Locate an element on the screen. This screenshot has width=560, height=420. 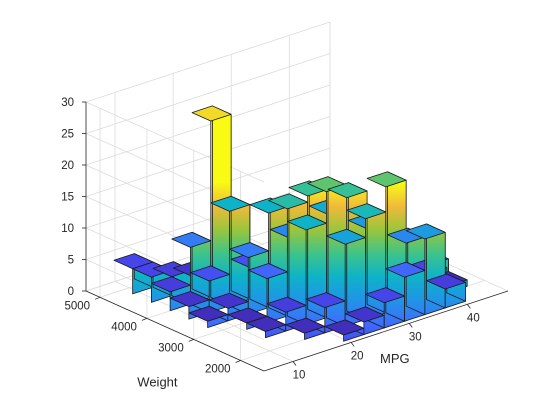
y-tick-label: 3000 is located at coordinates (171, 348).